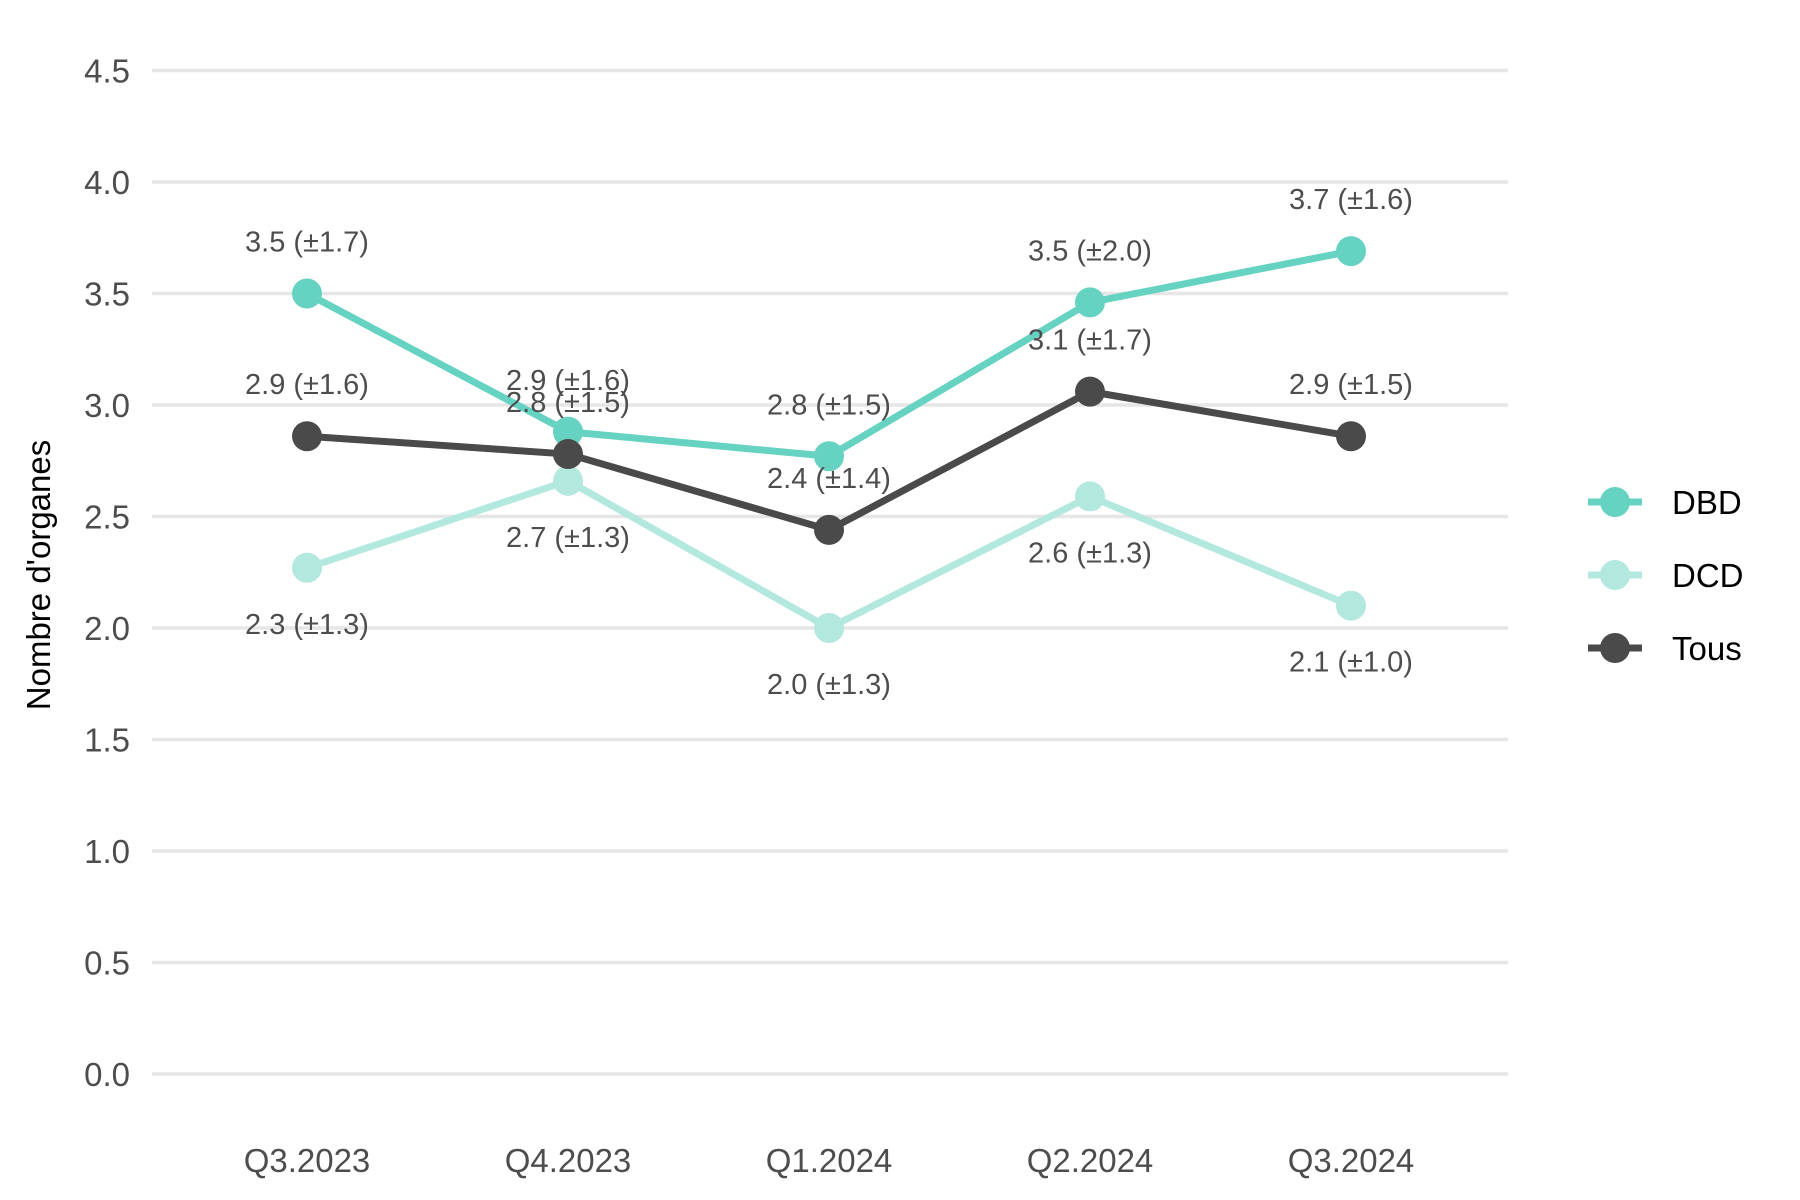 This screenshot has width=1800, height=1200. Describe the element at coordinates (107, 182) in the screenshot. I see `y-tick-label: 4.0` at that location.